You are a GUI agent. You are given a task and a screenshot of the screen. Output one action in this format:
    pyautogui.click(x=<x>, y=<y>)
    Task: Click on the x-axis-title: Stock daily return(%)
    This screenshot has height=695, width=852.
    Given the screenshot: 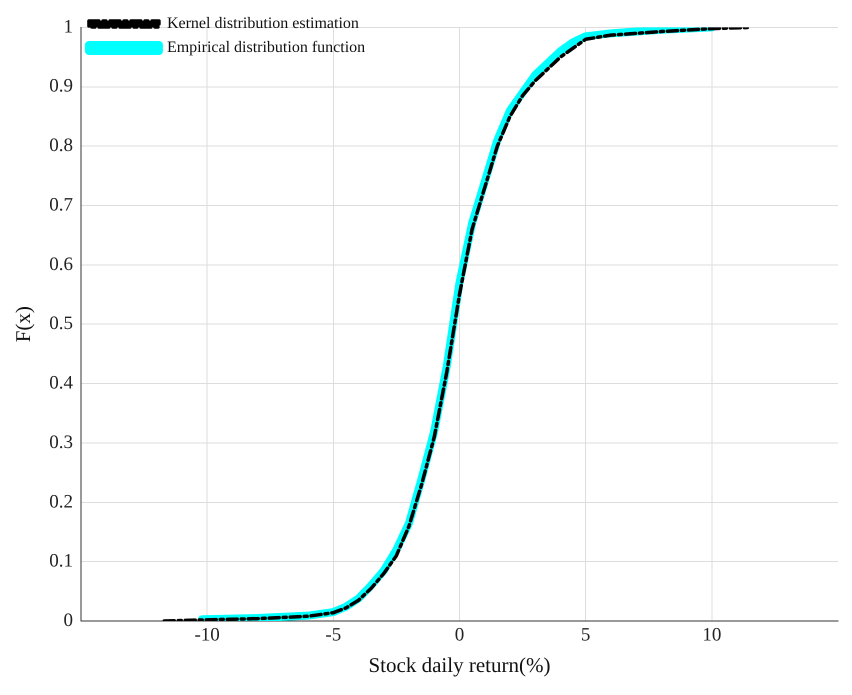 What is the action you would take?
    pyautogui.click(x=459, y=664)
    